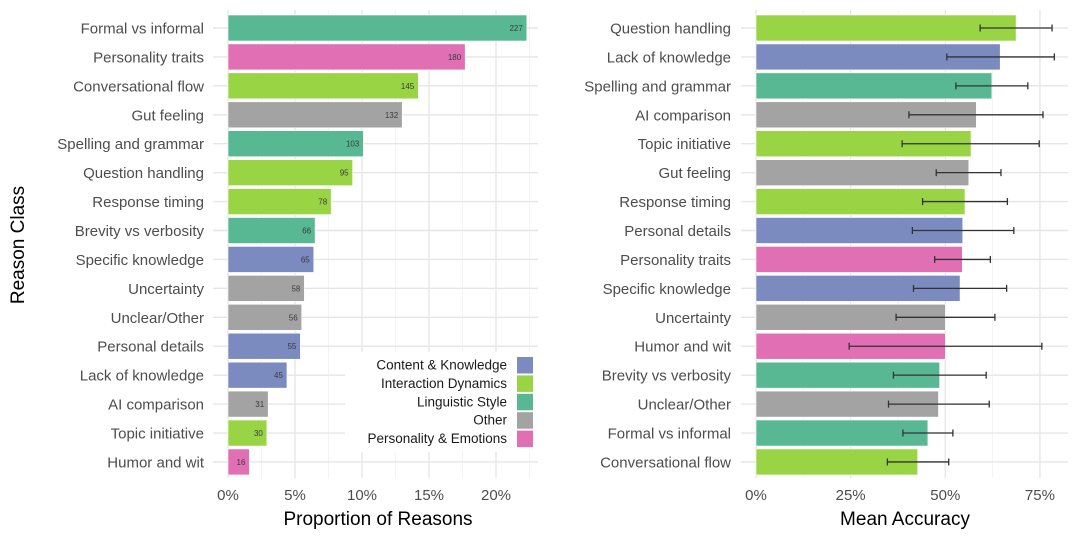 The width and height of the screenshot is (1080, 540). Describe the element at coordinates (305, 259) in the screenshot. I see `bar-data-label: 65` at that location.